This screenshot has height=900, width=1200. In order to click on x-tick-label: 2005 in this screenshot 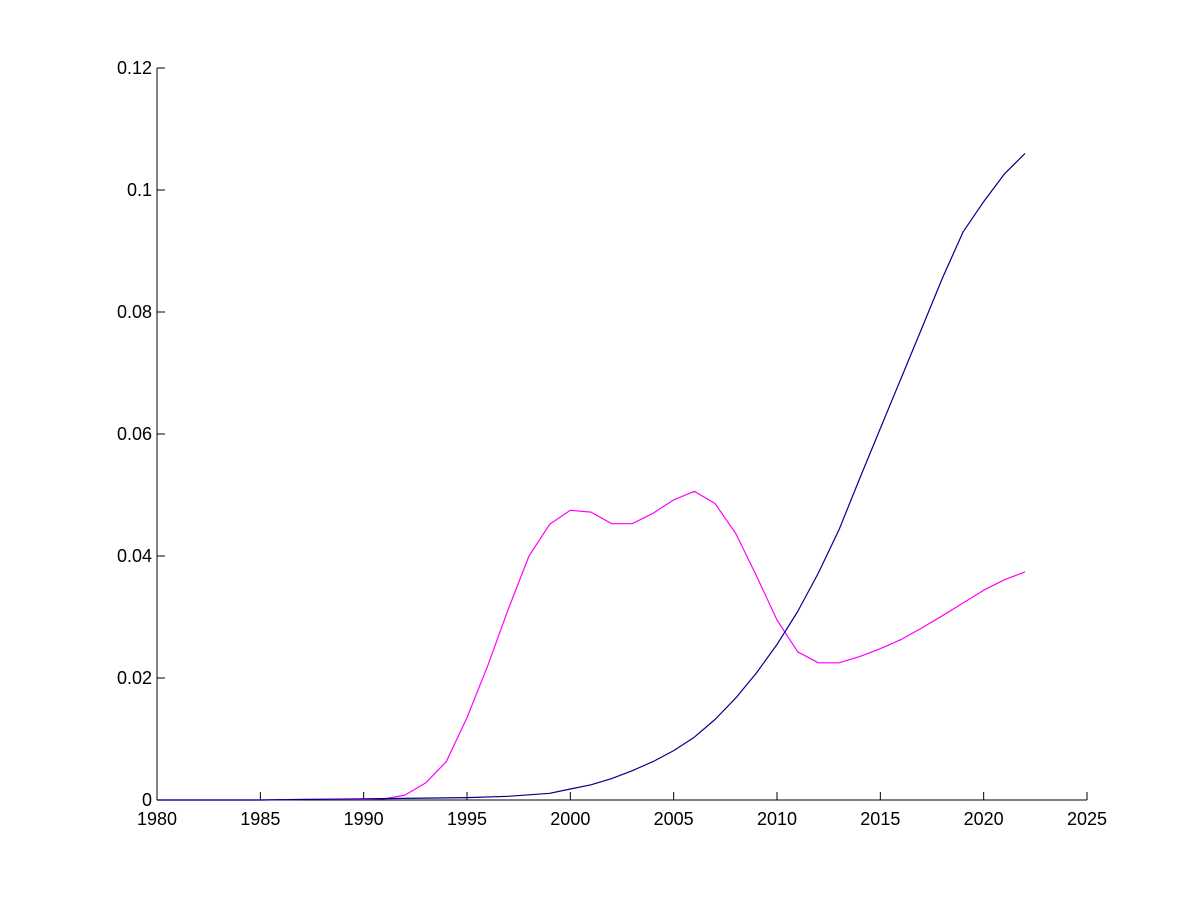, I will do `click(674, 819)`.